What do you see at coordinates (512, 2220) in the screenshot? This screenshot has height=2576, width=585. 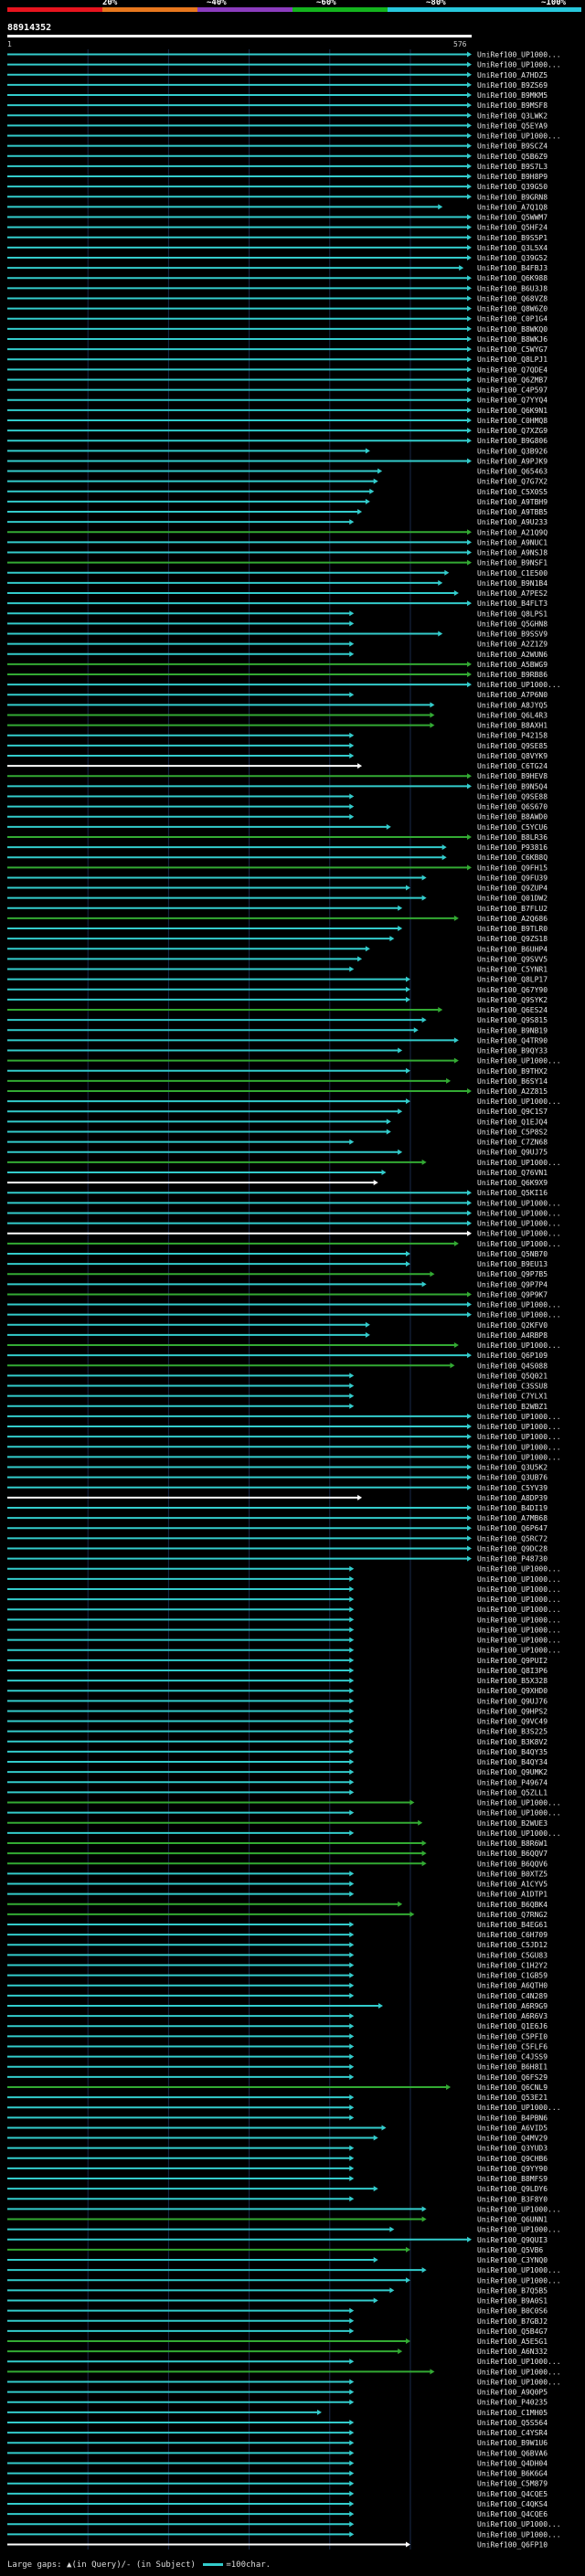 I see `hit-label: UniRef100_Q6UNN1` at bounding box center [512, 2220].